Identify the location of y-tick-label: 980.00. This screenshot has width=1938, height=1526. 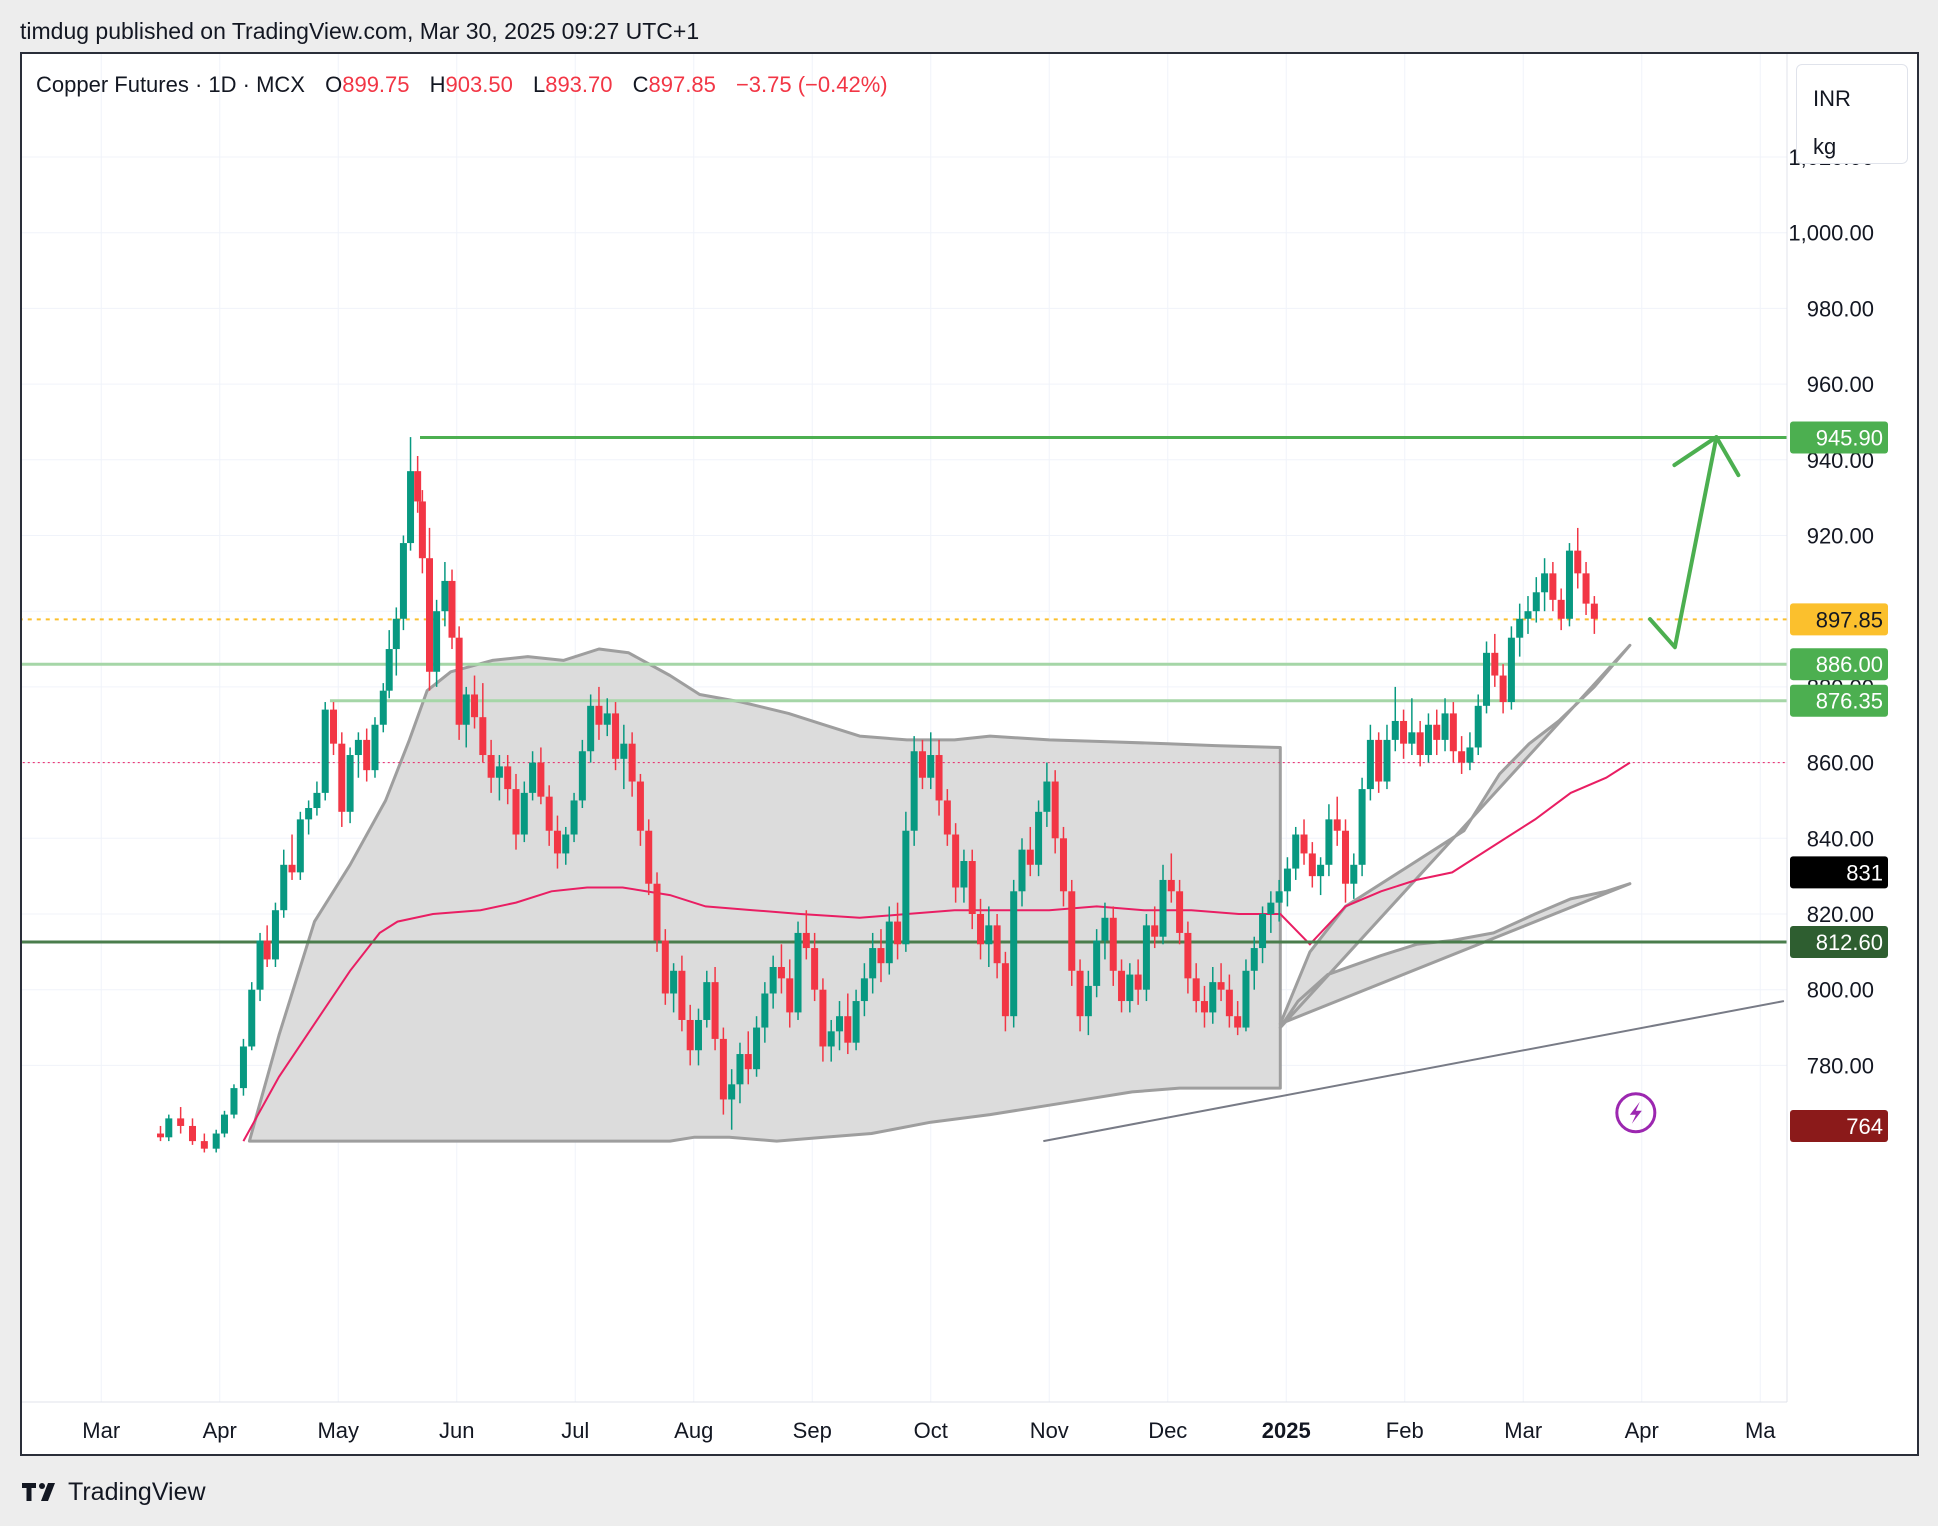
(1840, 308).